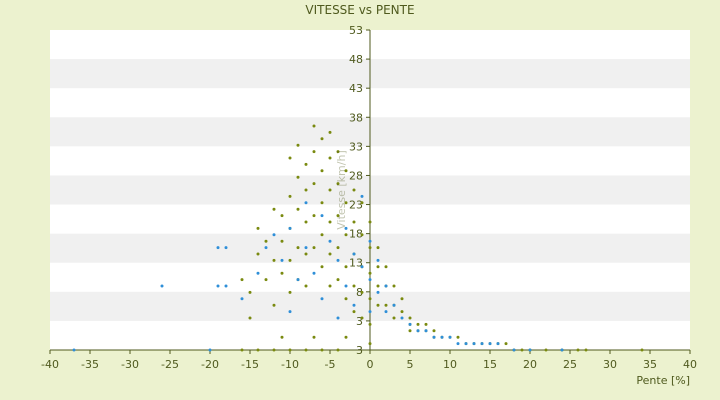 This screenshot has width=720, height=400. Describe the element at coordinates (356, 88) in the screenshot. I see `y-tick-label: 43` at that location.